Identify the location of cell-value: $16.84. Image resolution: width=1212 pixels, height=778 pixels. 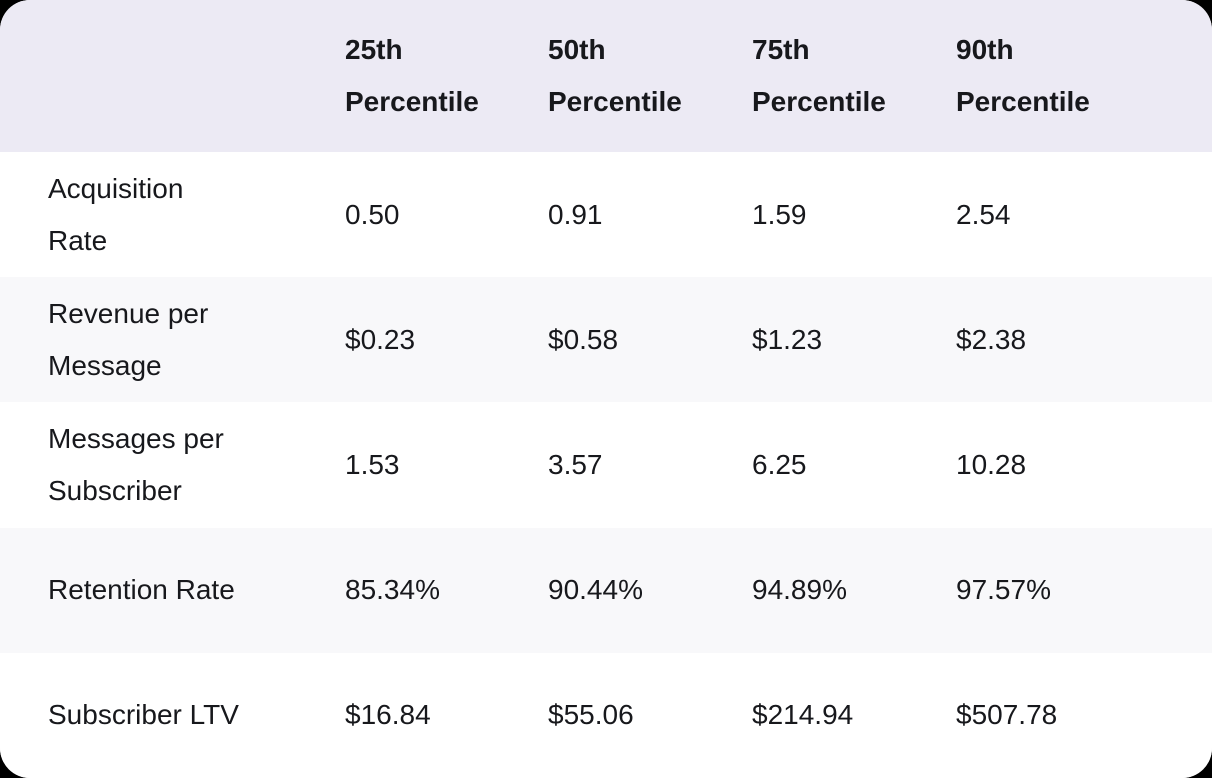
(388, 715).